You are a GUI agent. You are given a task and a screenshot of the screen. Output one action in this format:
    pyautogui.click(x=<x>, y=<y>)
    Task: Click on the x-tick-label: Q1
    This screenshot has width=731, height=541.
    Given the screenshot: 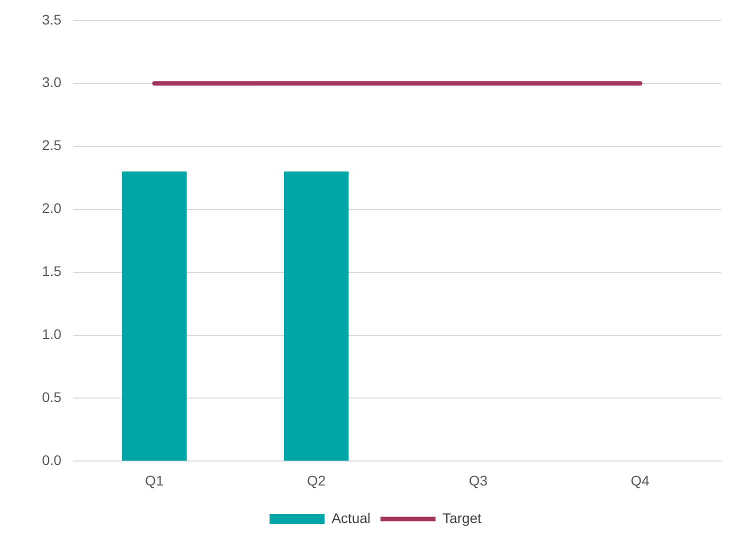 What is the action you would take?
    pyautogui.click(x=154, y=480)
    